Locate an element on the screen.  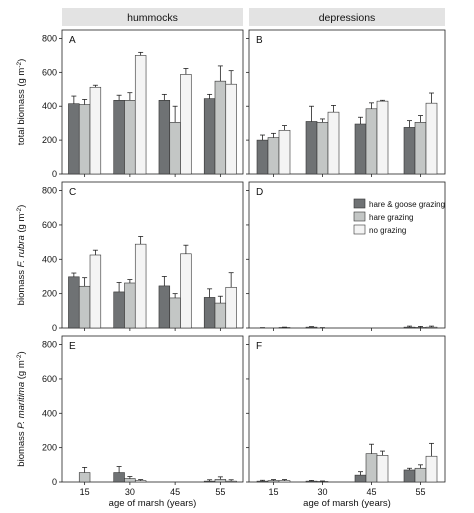
panel-letter: C is located at coordinates (72, 192).